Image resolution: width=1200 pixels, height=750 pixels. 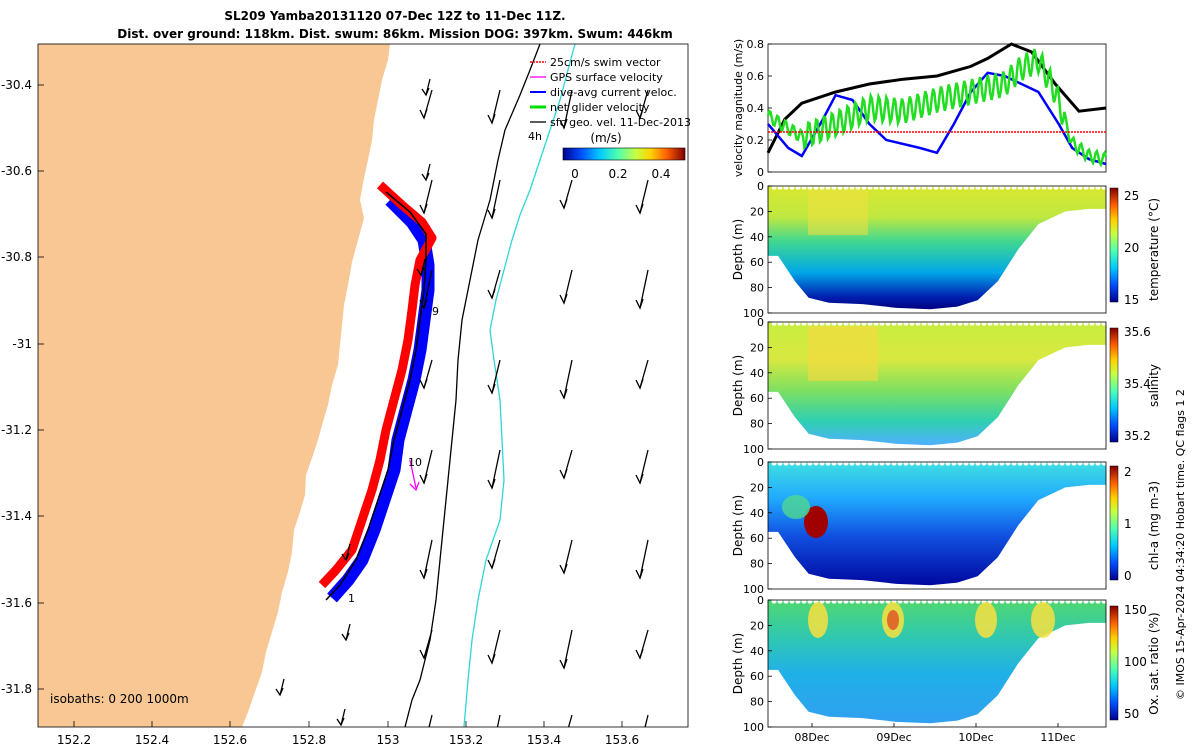 What do you see at coordinates (1128, 524) in the screenshot?
I see `colorbar-tick-label: 1` at bounding box center [1128, 524].